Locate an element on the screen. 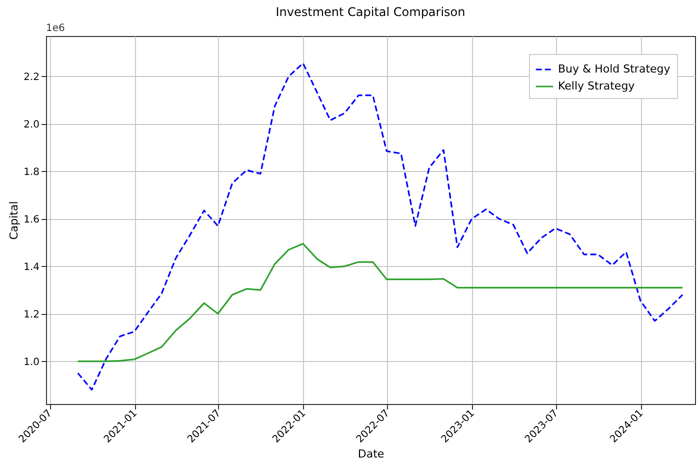  chart-title: Investment Capital Comparison is located at coordinates (371, 12).